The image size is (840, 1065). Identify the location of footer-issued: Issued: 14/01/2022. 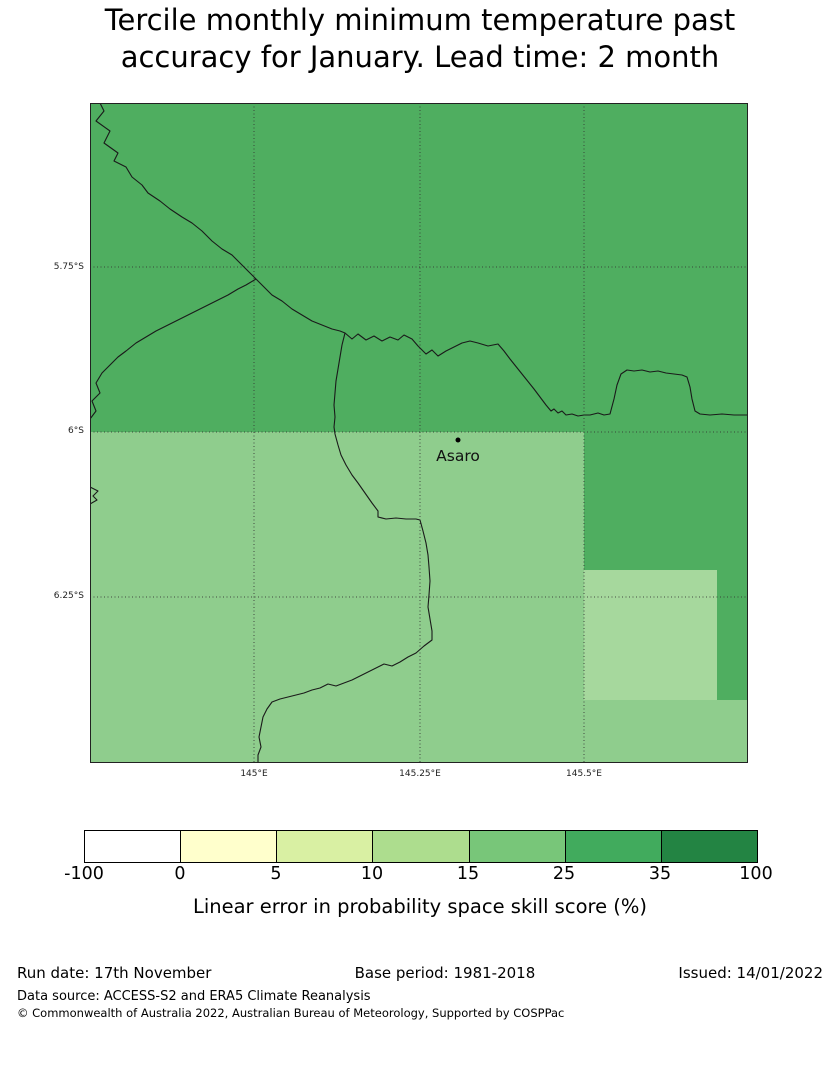
(750, 973).